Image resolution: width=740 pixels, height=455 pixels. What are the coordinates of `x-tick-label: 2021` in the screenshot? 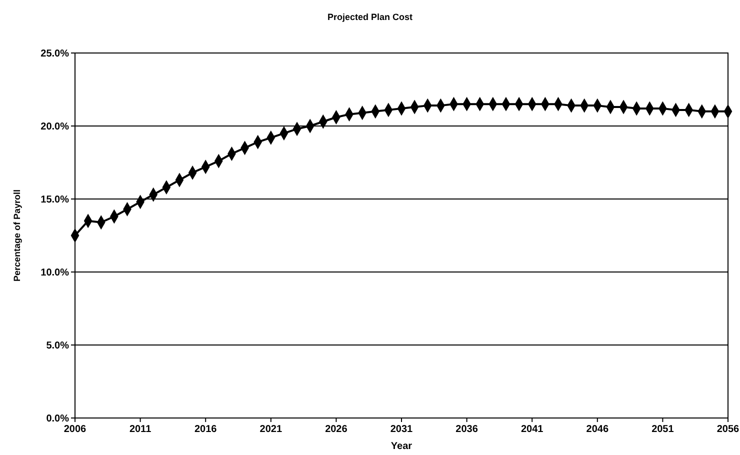 It's located at (271, 429).